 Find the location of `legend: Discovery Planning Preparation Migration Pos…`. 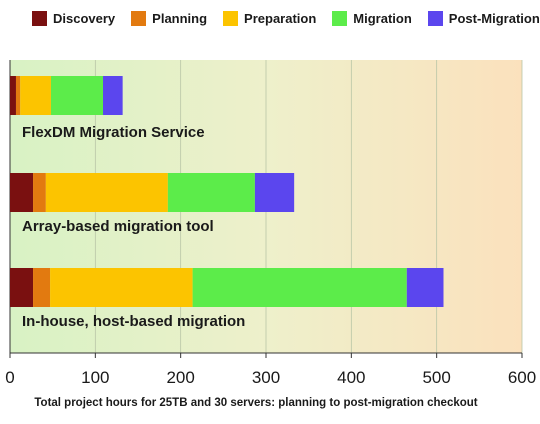

legend: Discovery Planning Preparation Migration Pos… is located at coordinates (286, 18).